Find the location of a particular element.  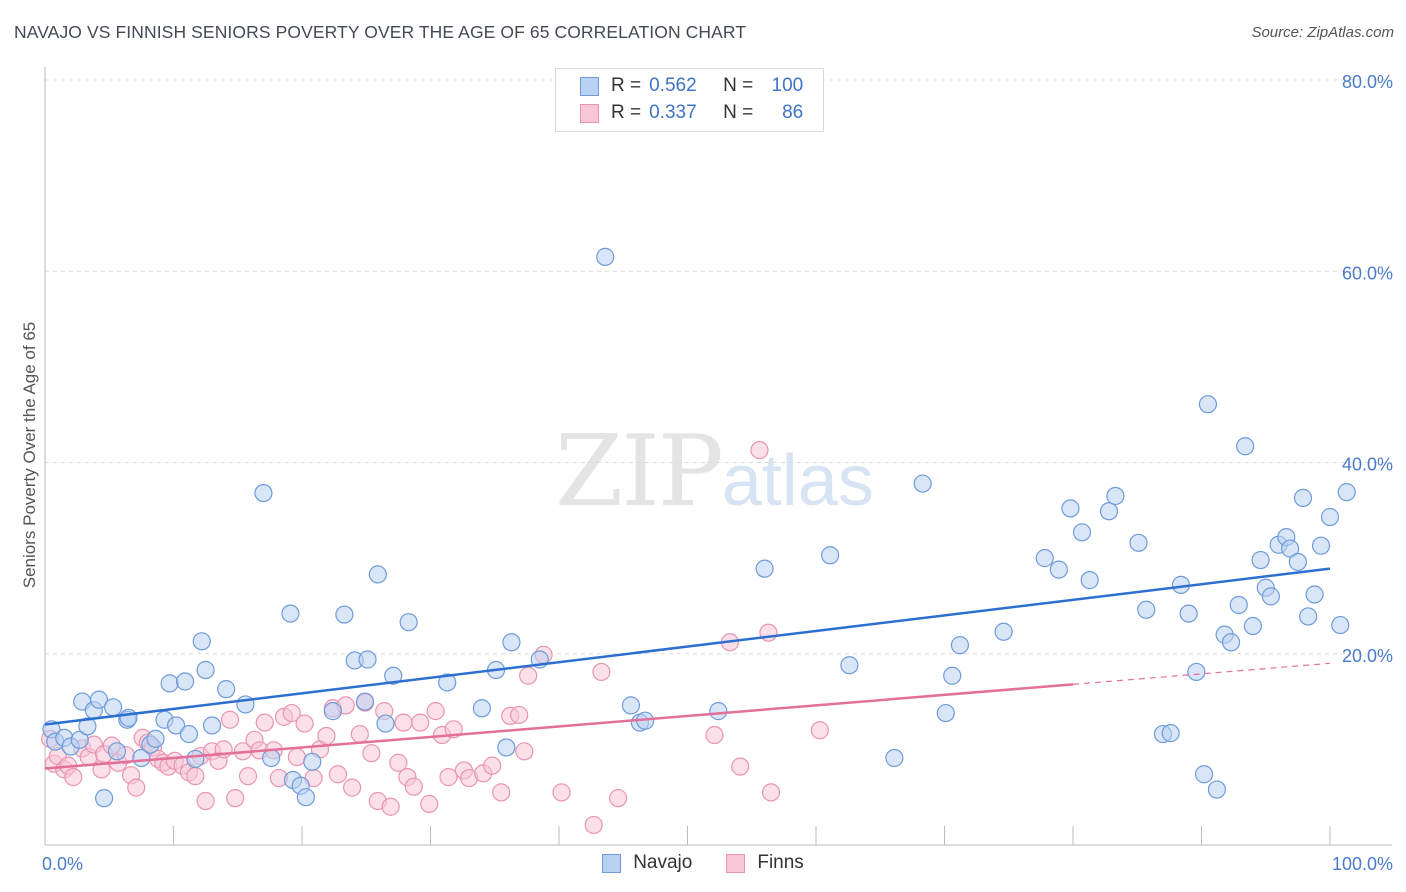

watermark: ZIPatlas is located at coordinates (714, 472).